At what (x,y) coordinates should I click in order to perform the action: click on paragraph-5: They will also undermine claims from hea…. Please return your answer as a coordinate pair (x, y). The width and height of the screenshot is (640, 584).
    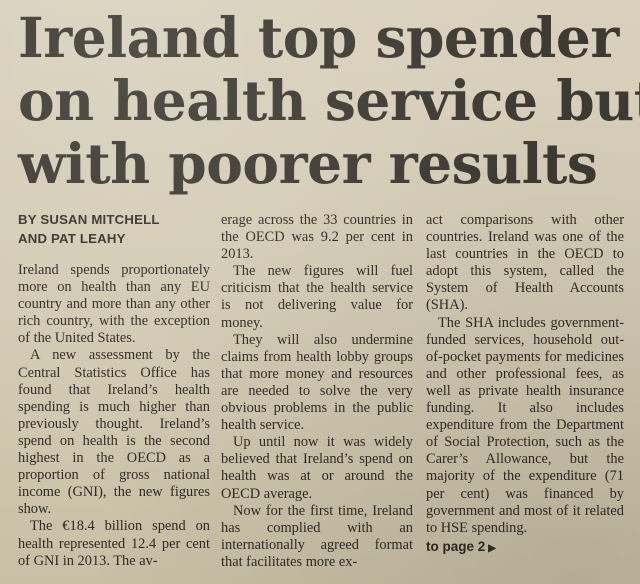
    Looking at the image, I should click on (317, 382).